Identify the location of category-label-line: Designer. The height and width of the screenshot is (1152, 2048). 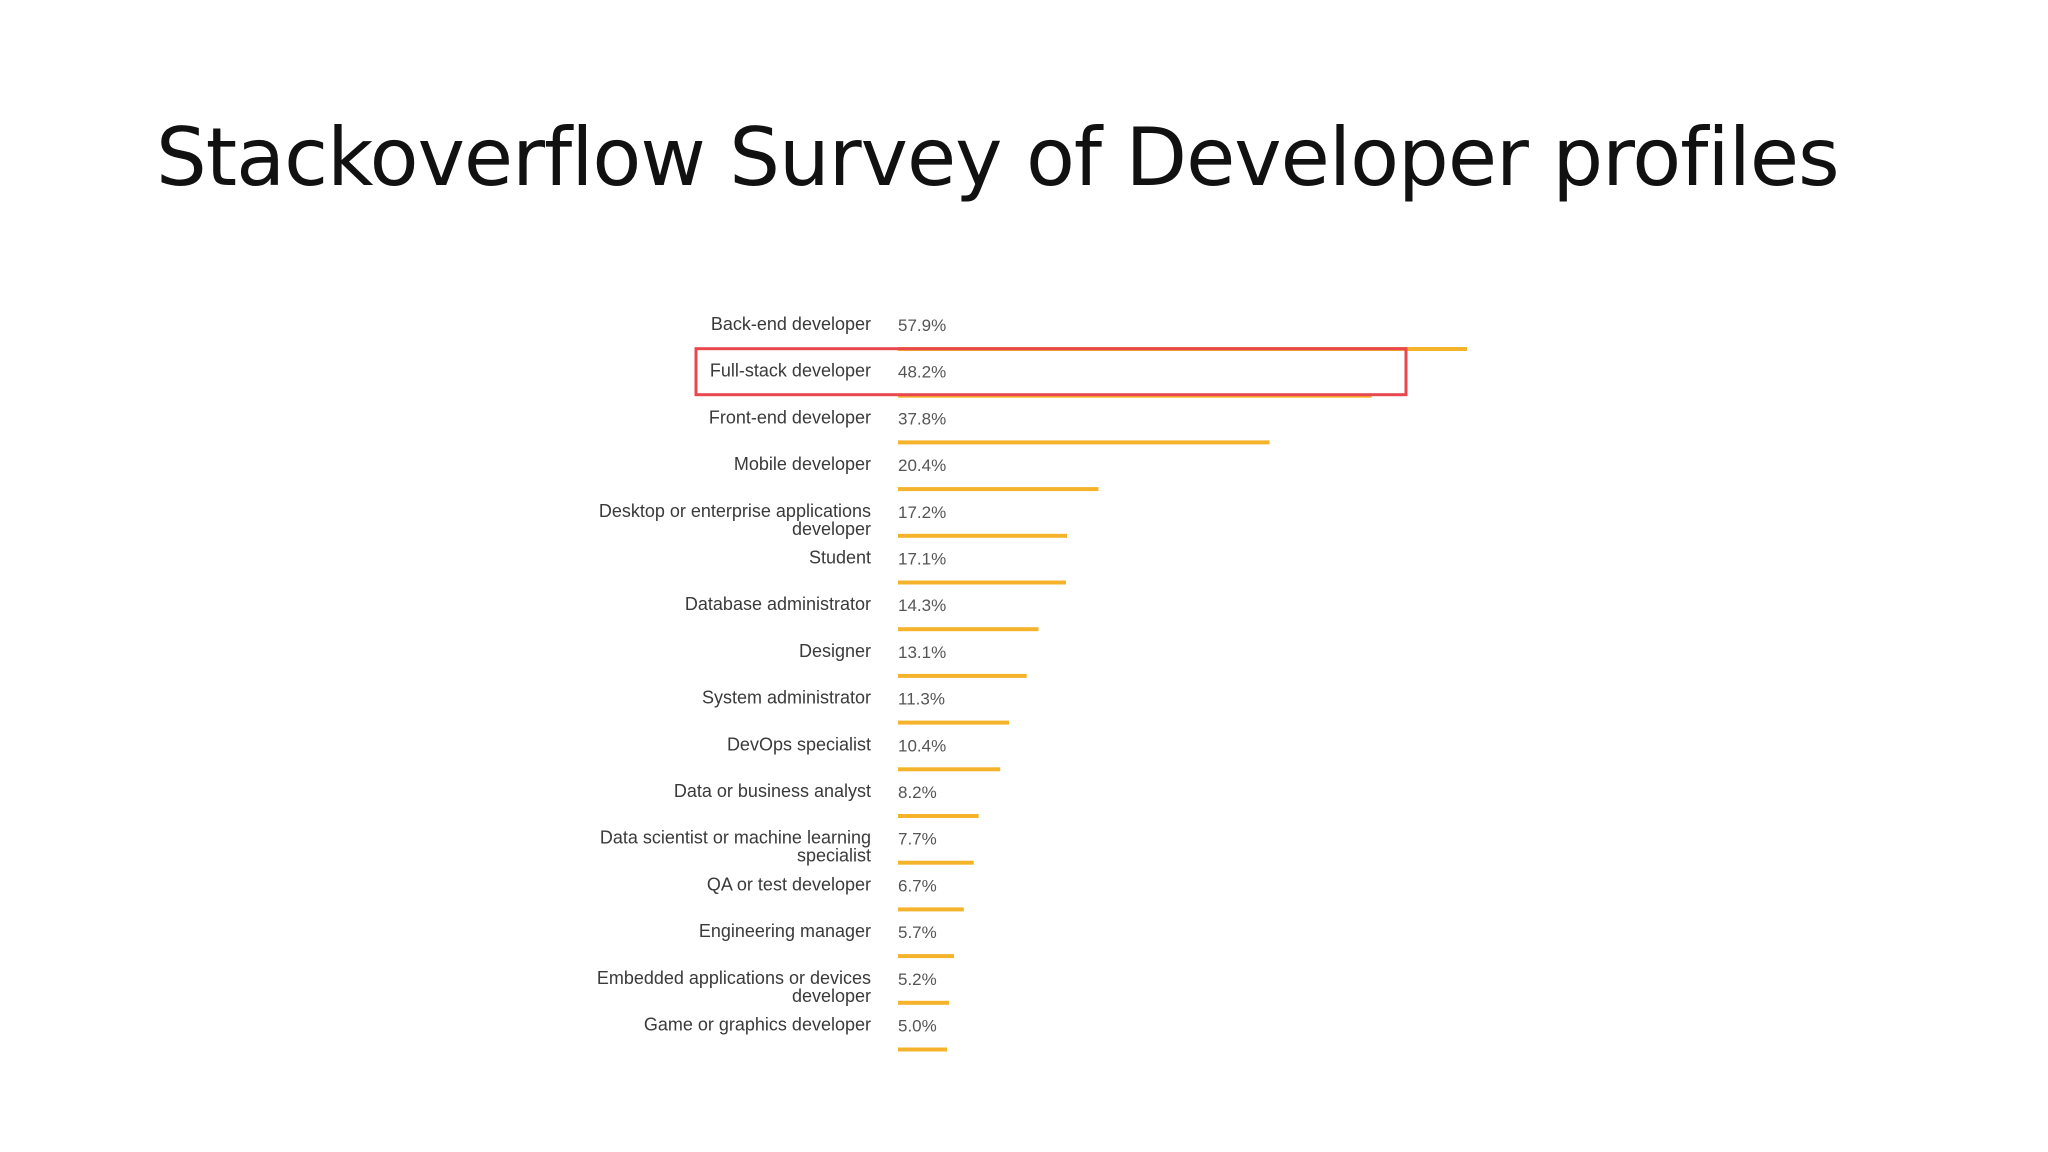
(835, 651).